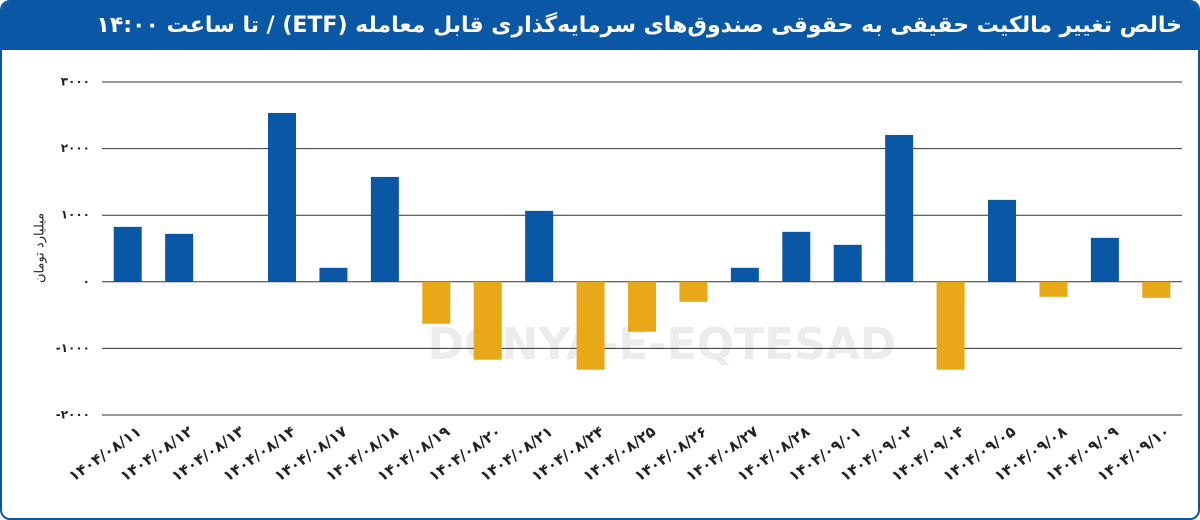 The image size is (1200, 520). I want to click on y-tick-label: ۲۰۰۰, so click(75, 148).